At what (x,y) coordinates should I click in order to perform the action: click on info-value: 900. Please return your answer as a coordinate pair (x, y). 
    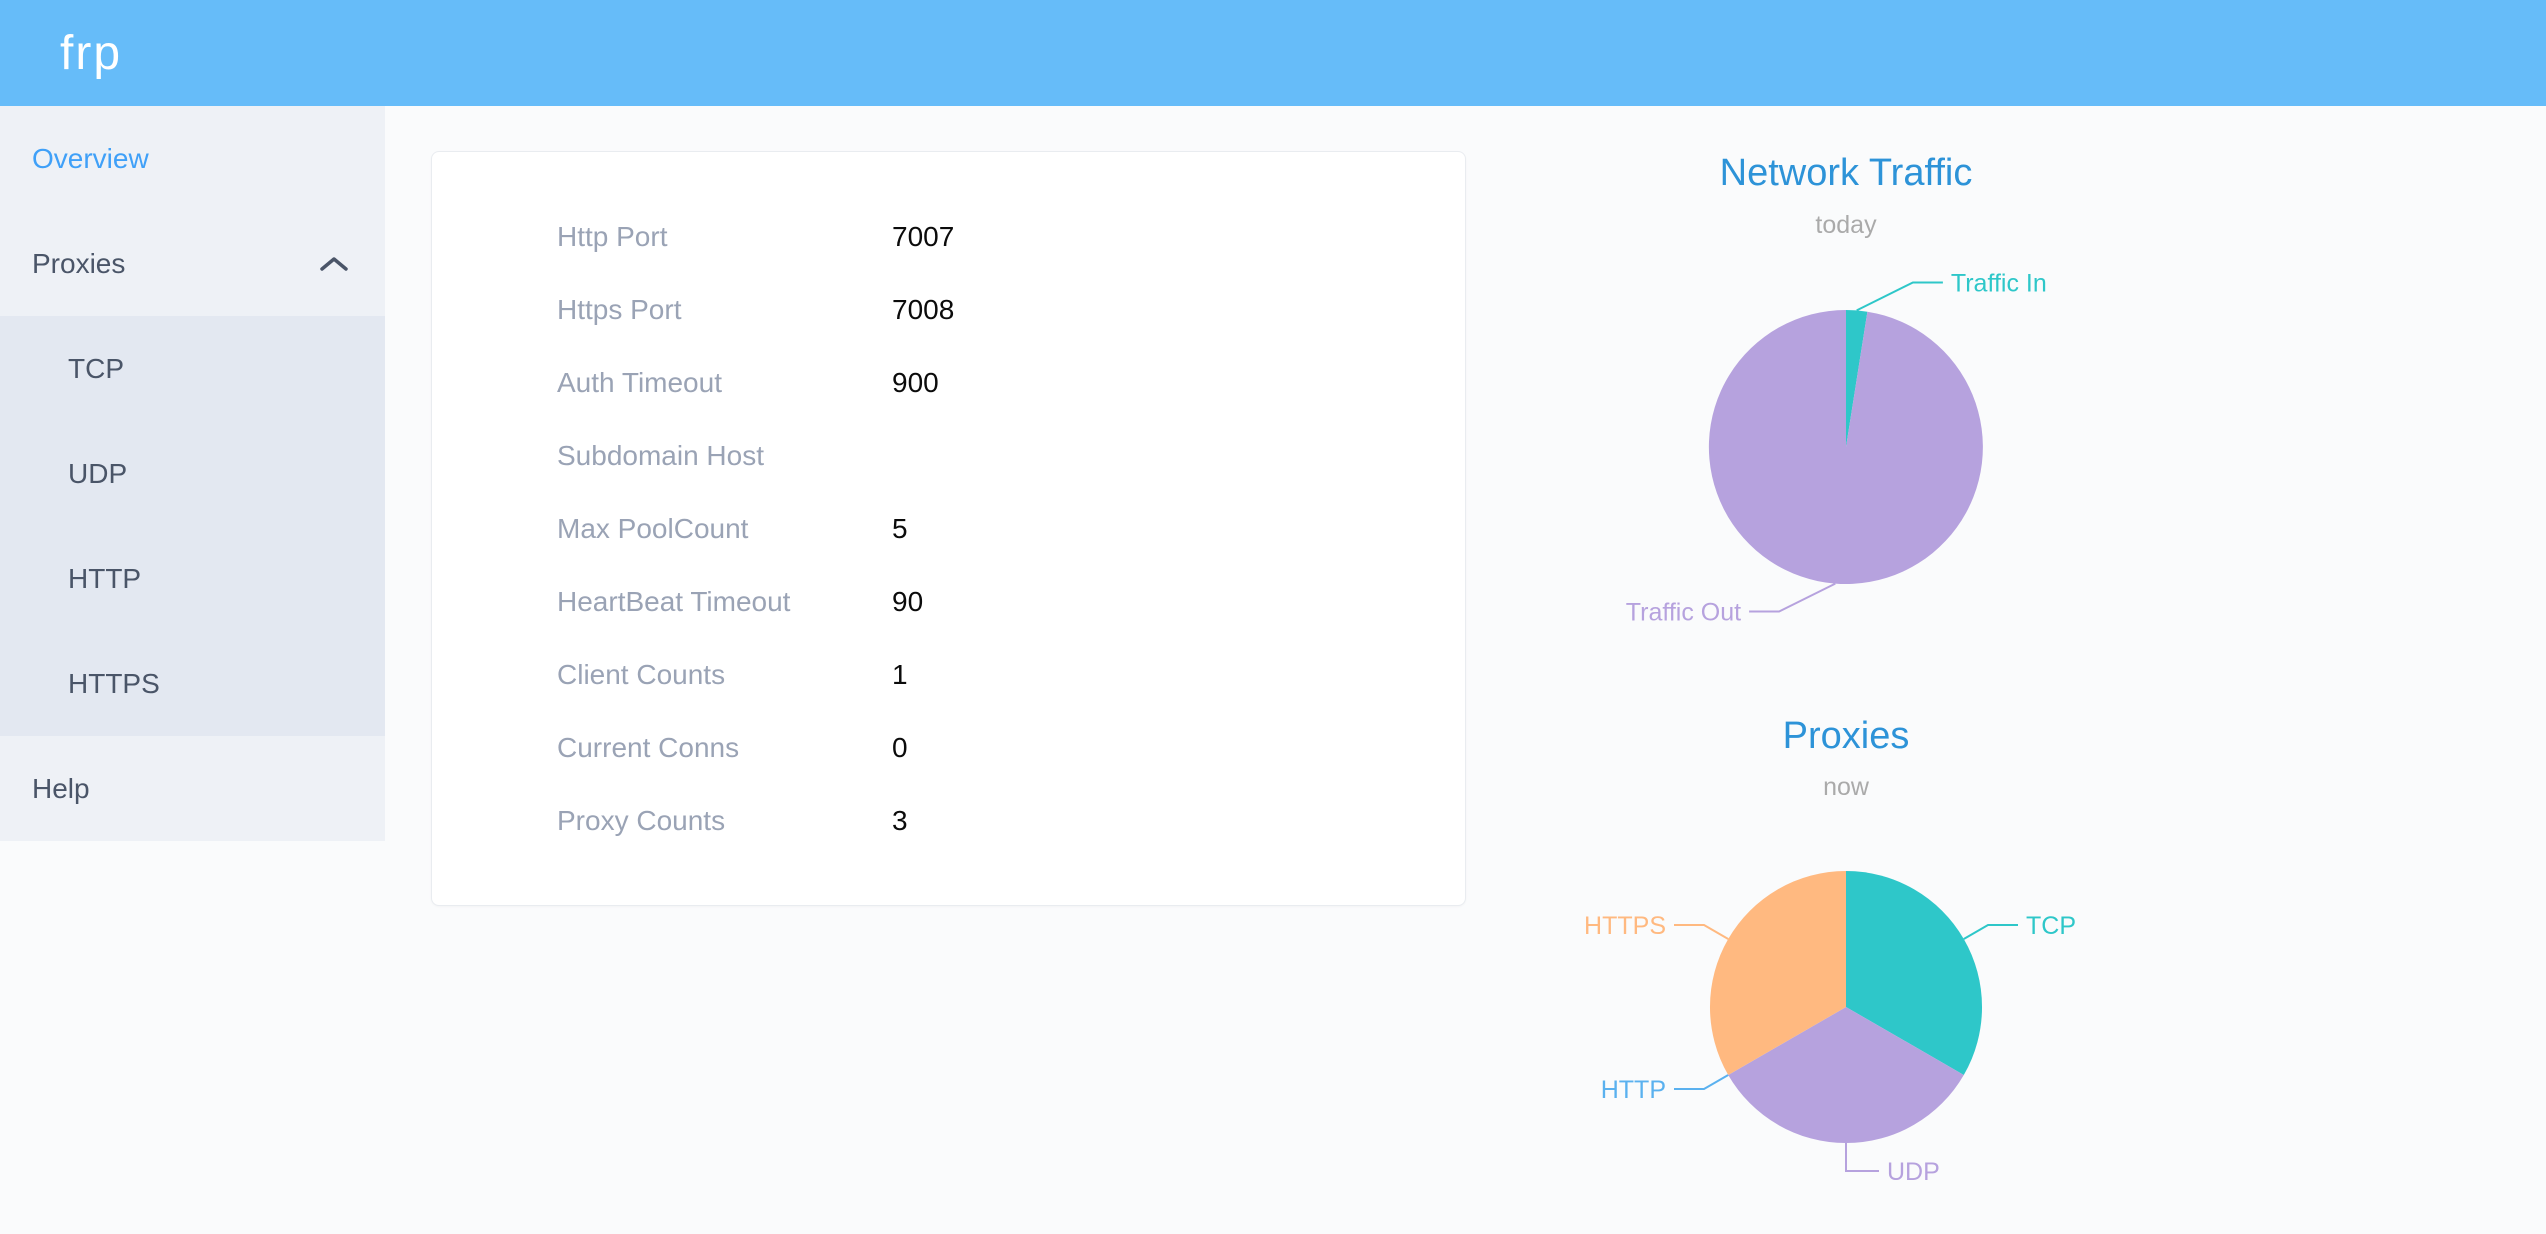
    Looking at the image, I should click on (915, 382).